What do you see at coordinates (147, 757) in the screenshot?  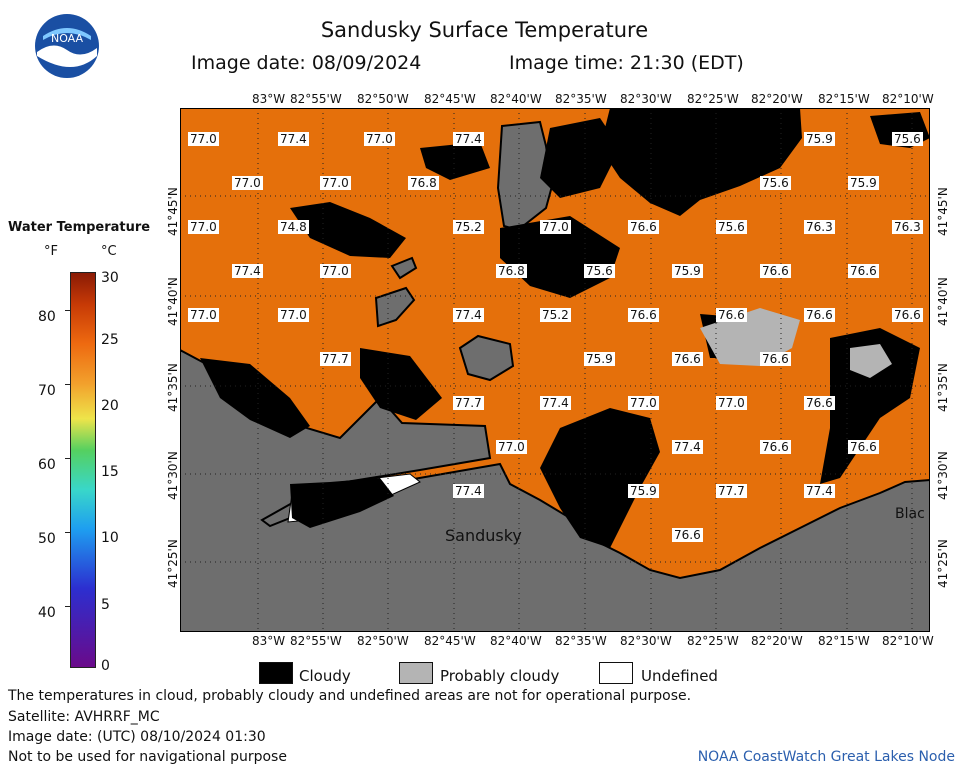 I see `navigation-warning: Not to be used for navigational purpose` at bounding box center [147, 757].